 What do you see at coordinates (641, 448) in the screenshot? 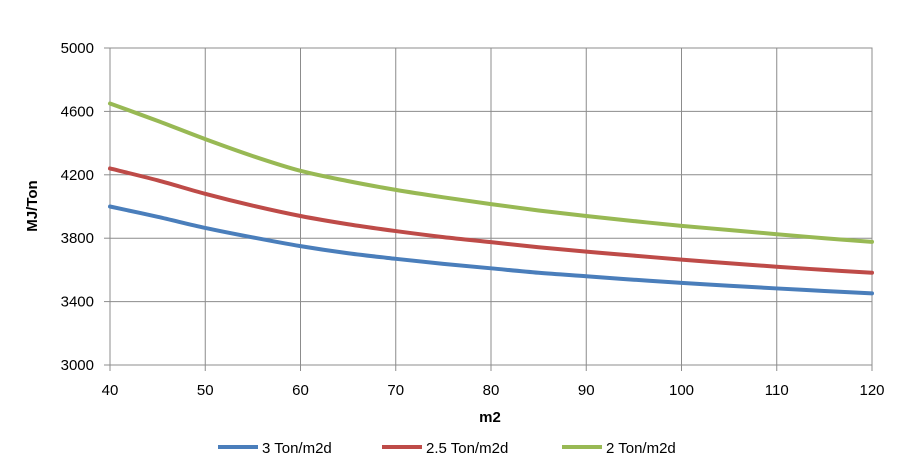
I see `legend-label: 2 Ton/m2d` at bounding box center [641, 448].